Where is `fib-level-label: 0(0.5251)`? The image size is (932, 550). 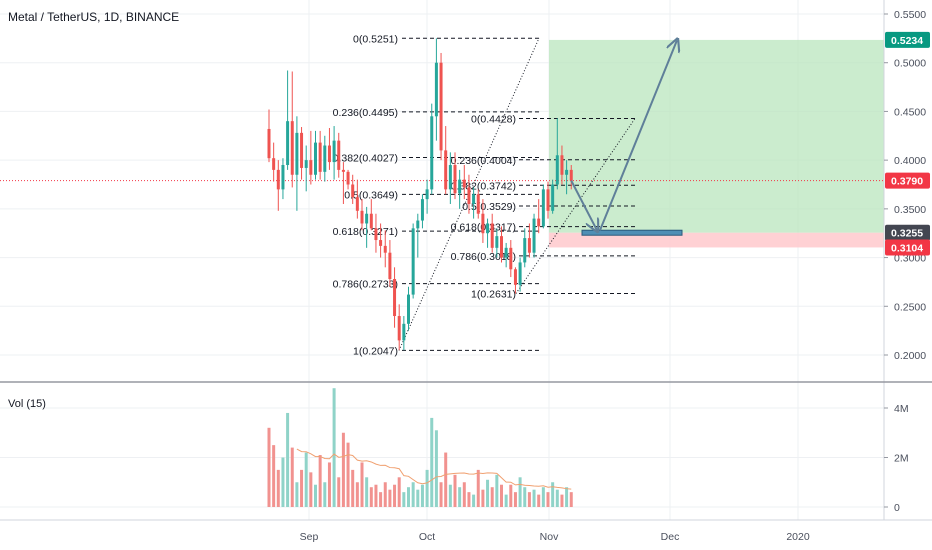 fib-level-label: 0(0.5251) is located at coordinates (375, 39).